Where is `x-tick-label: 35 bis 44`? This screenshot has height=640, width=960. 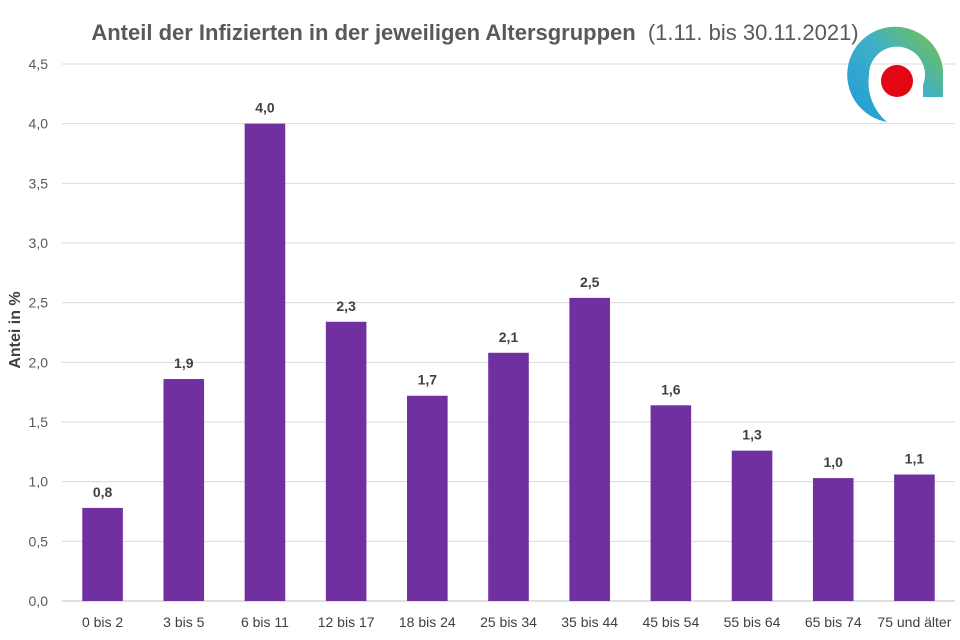
x-tick-label: 35 bis 44 is located at coordinates (589, 622).